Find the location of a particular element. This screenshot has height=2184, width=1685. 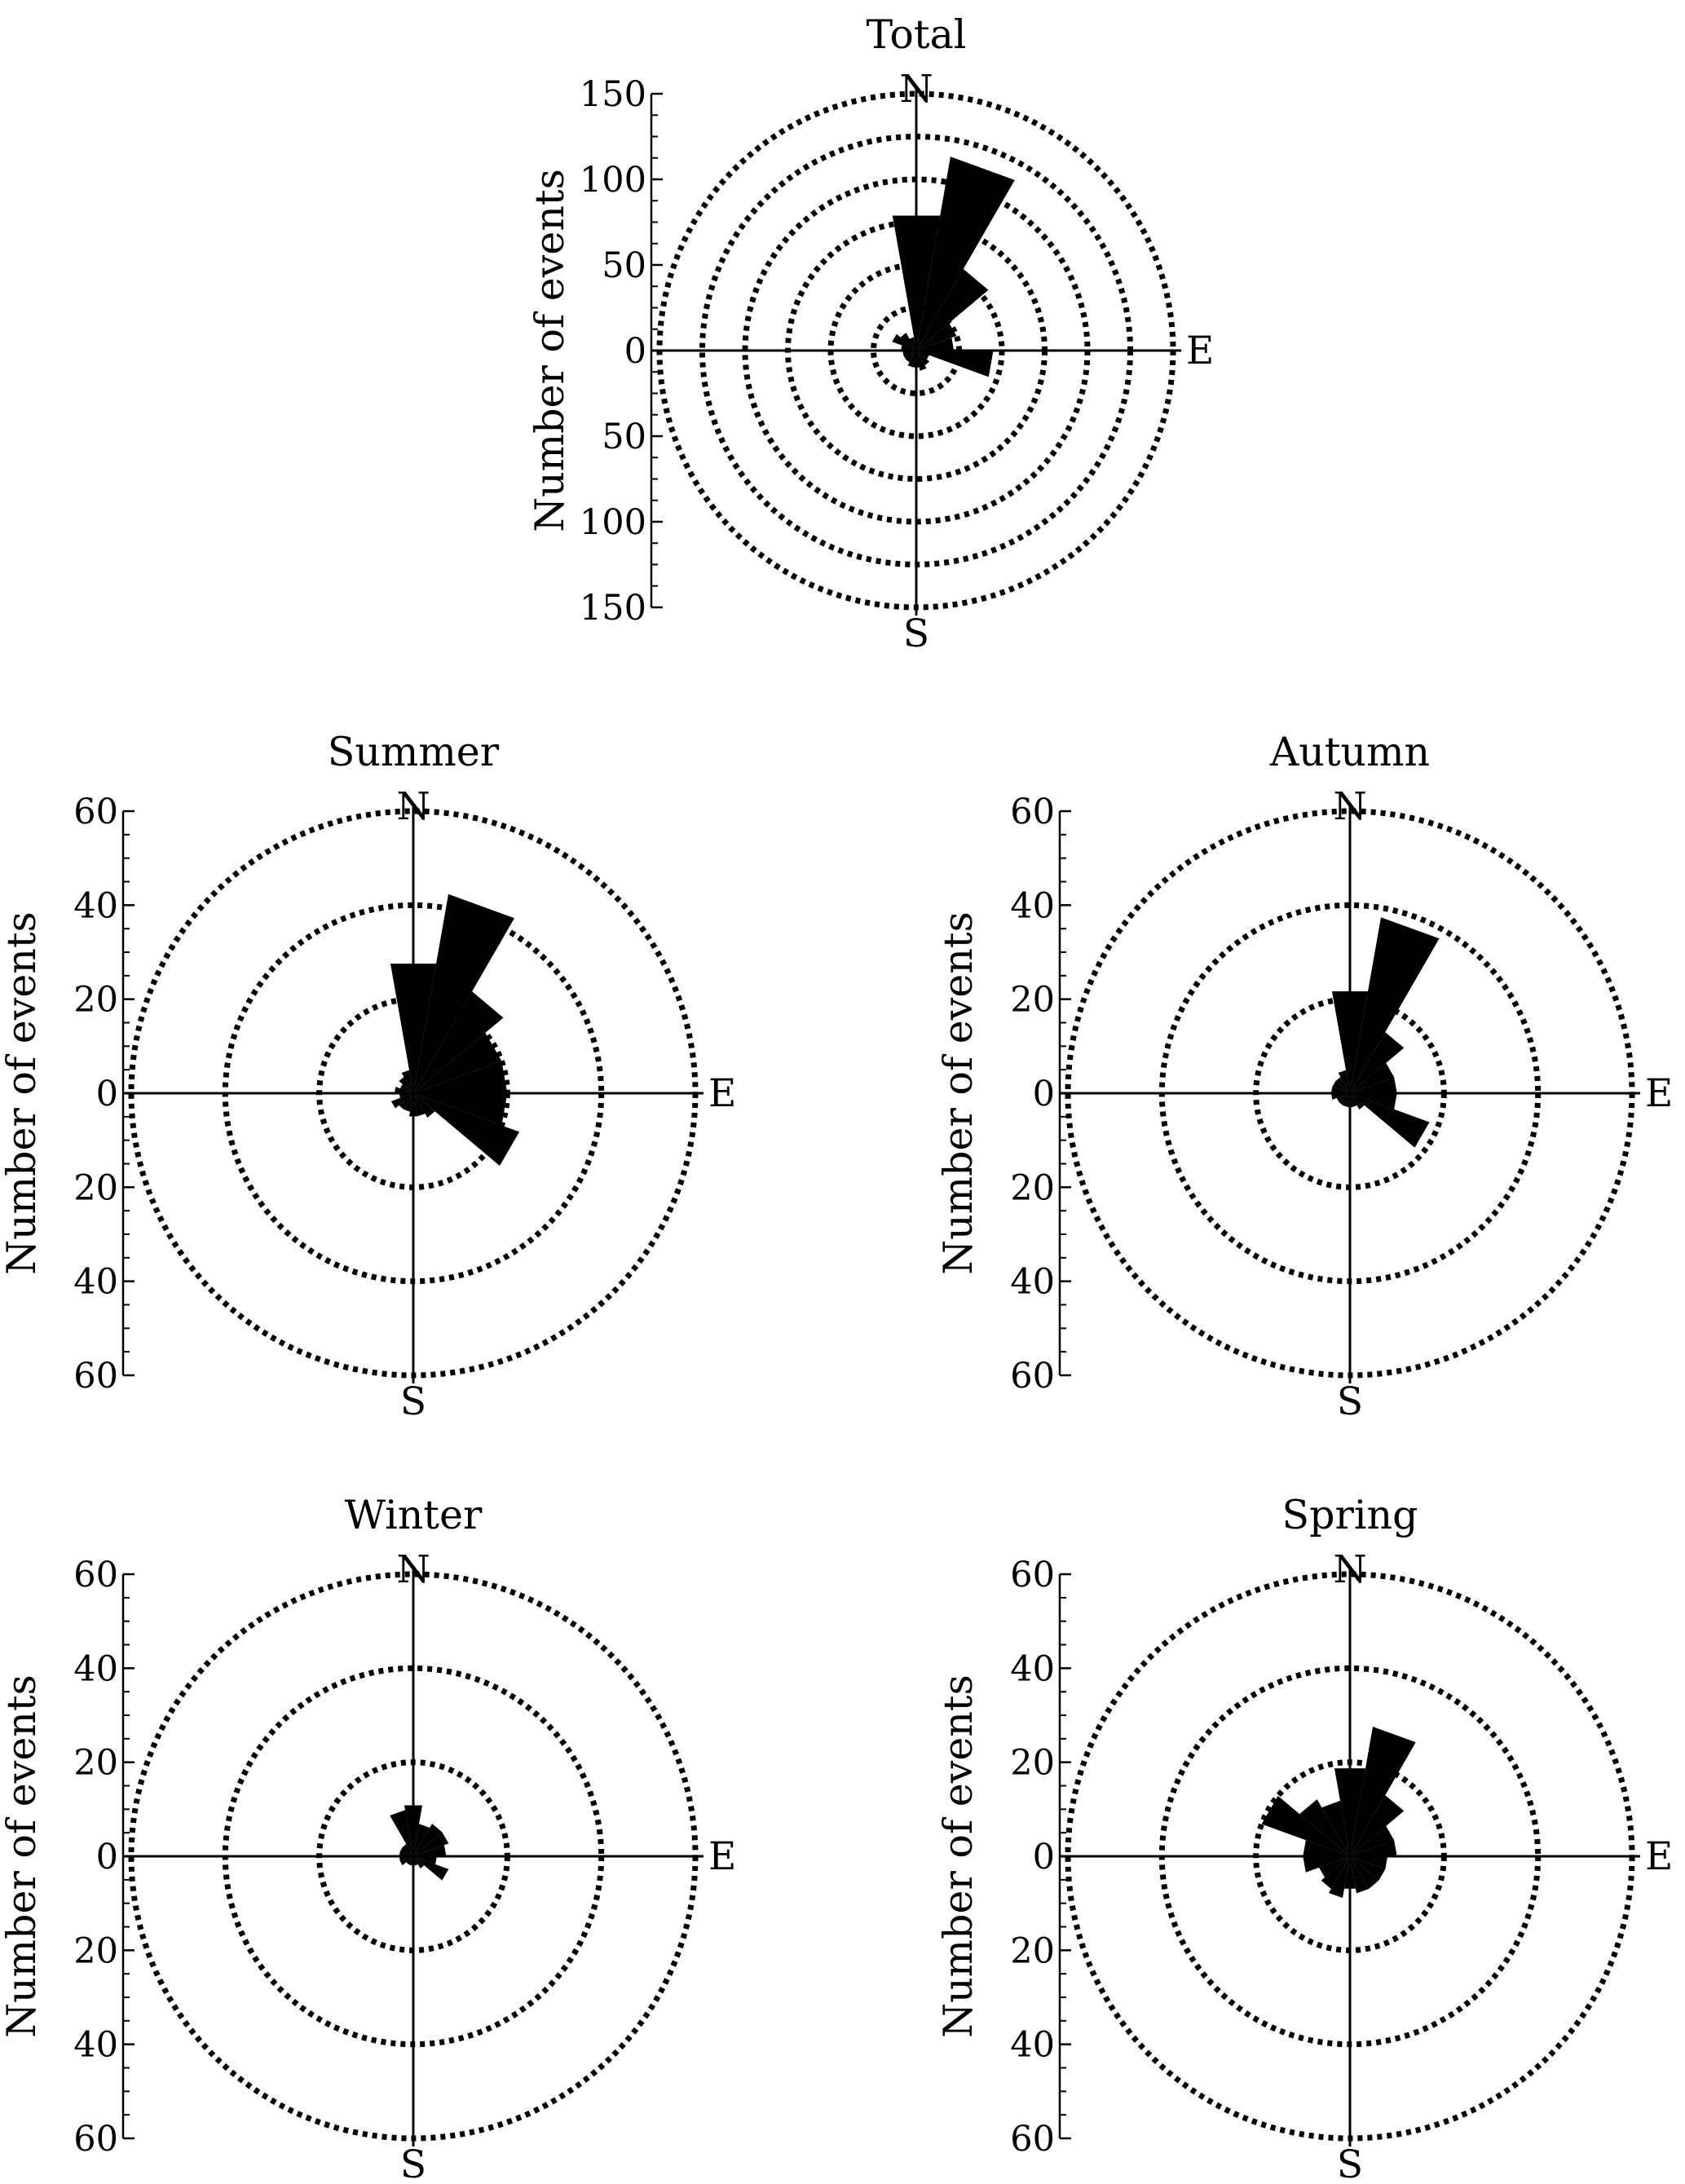

panel-title: Total is located at coordinates (917, 34).